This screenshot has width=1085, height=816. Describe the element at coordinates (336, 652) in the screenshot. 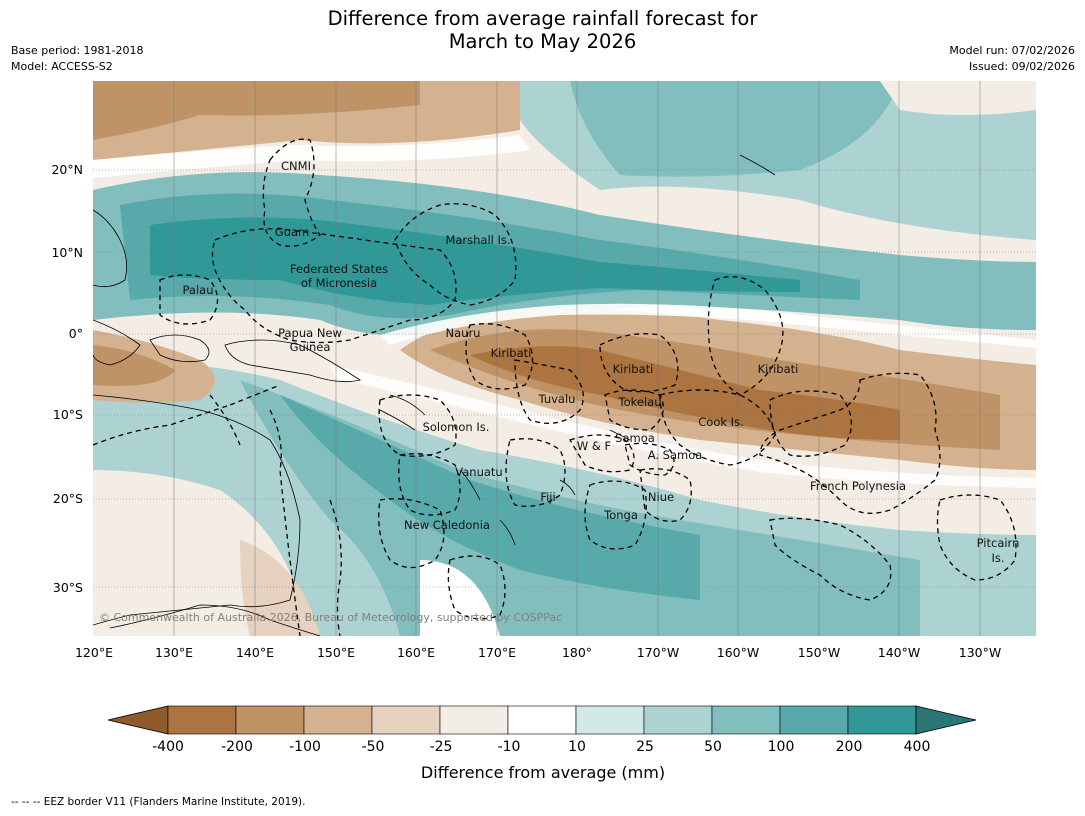

I see `lon-label-150e: 150°E` at that location.